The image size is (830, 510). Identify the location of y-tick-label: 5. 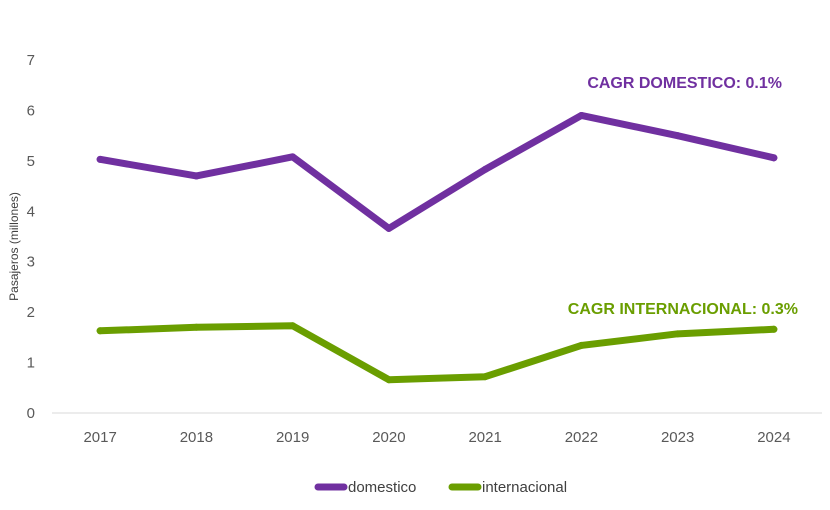
(31, 161).